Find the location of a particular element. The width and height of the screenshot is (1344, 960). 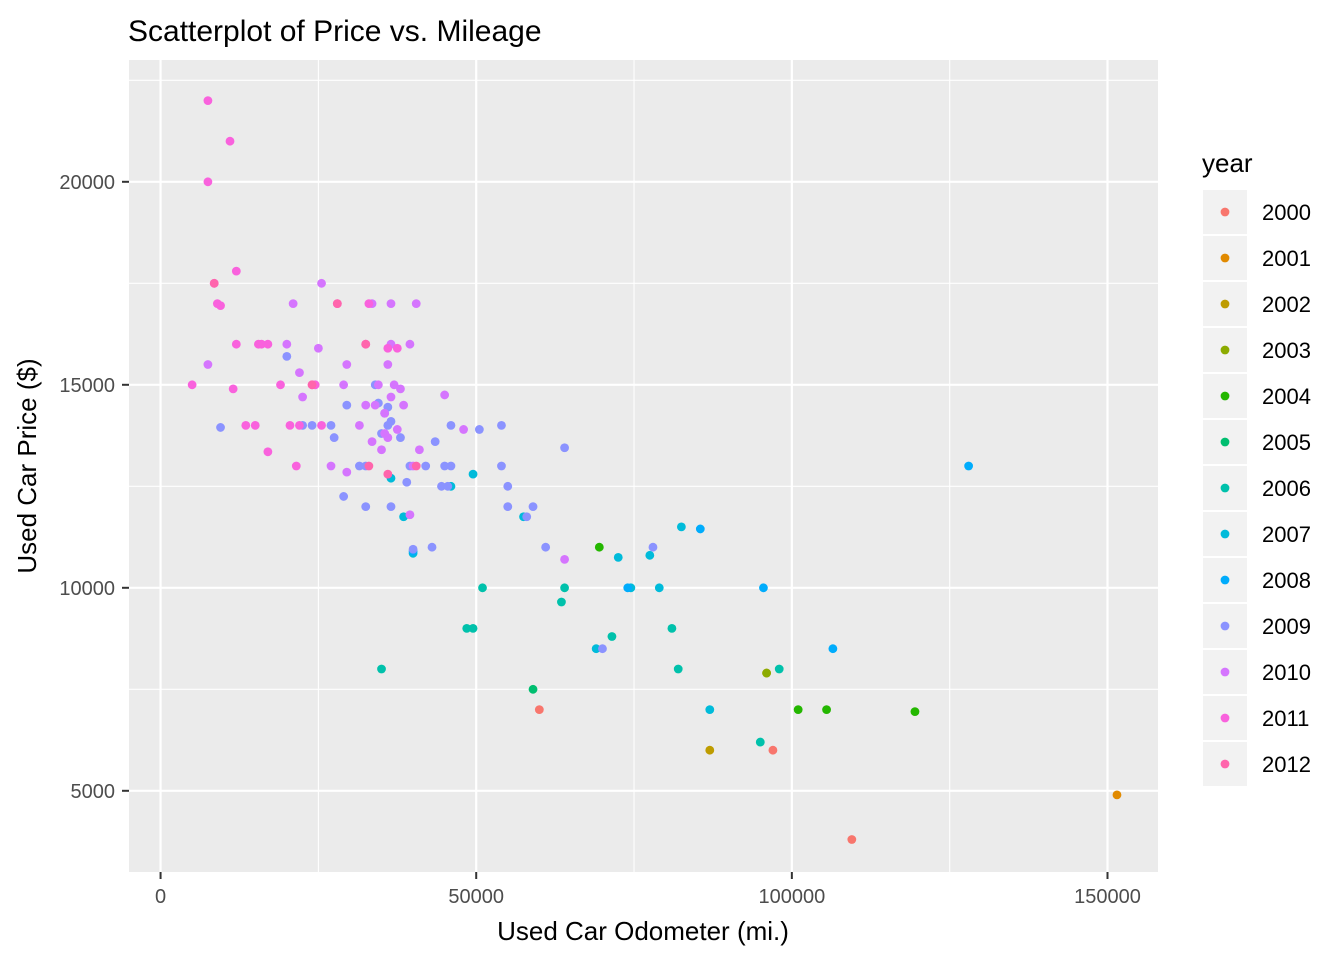

x-axis-label: Used Car Odometer (mi.) is located at coordinates (643, 931).